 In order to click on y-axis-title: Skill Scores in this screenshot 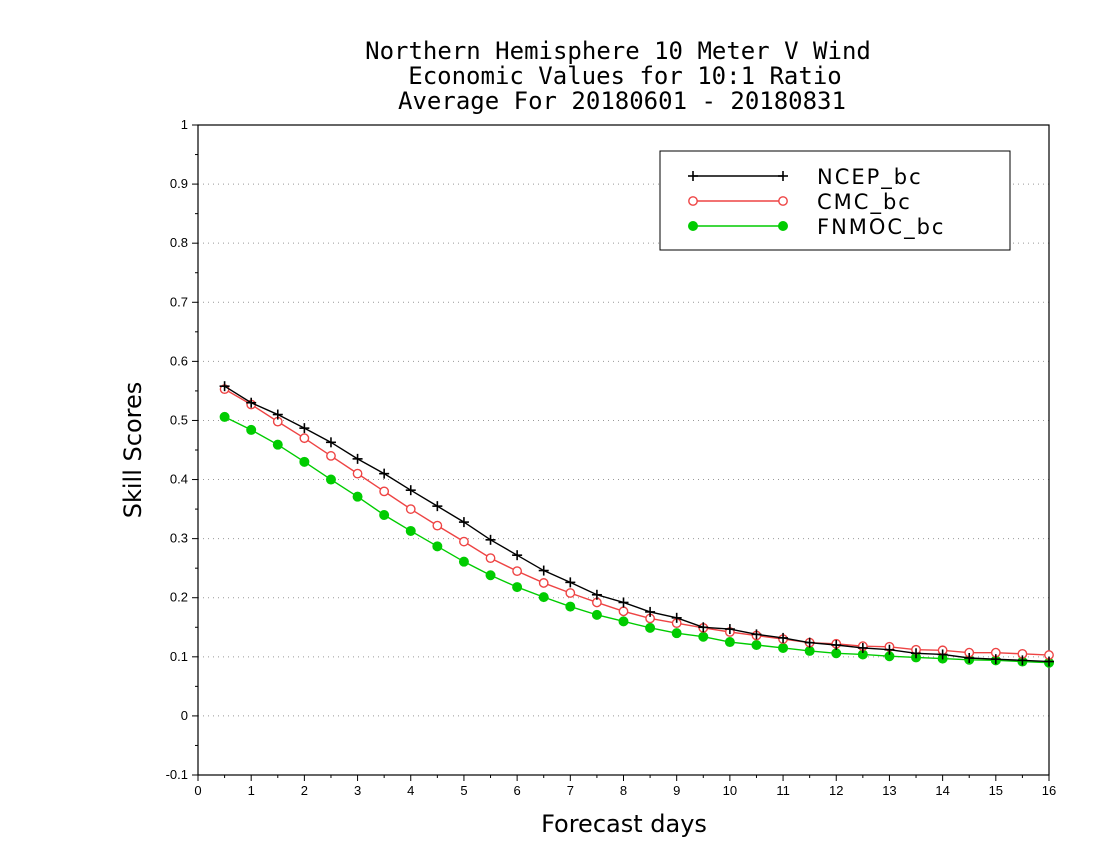, I will do `click(133, 450)`.